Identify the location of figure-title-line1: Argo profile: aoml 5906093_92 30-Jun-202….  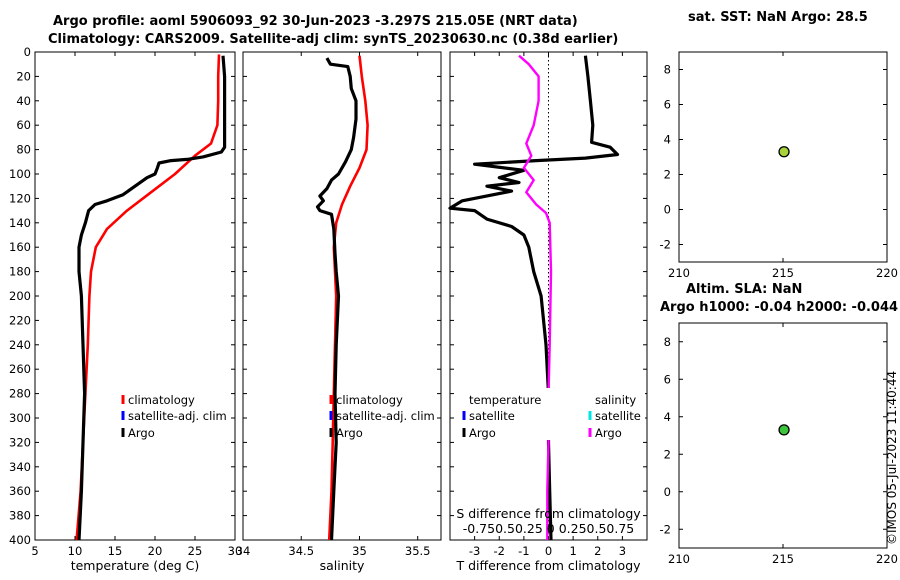
(315, 21).